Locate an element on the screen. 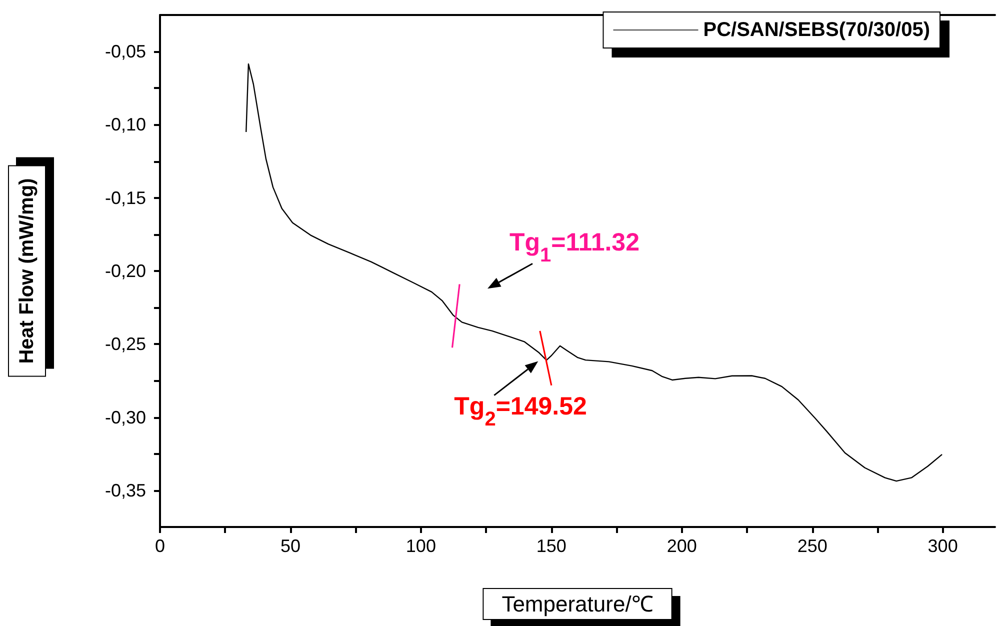  x-axis-title: Temperature/℃ is located at coordinates (578, 604).